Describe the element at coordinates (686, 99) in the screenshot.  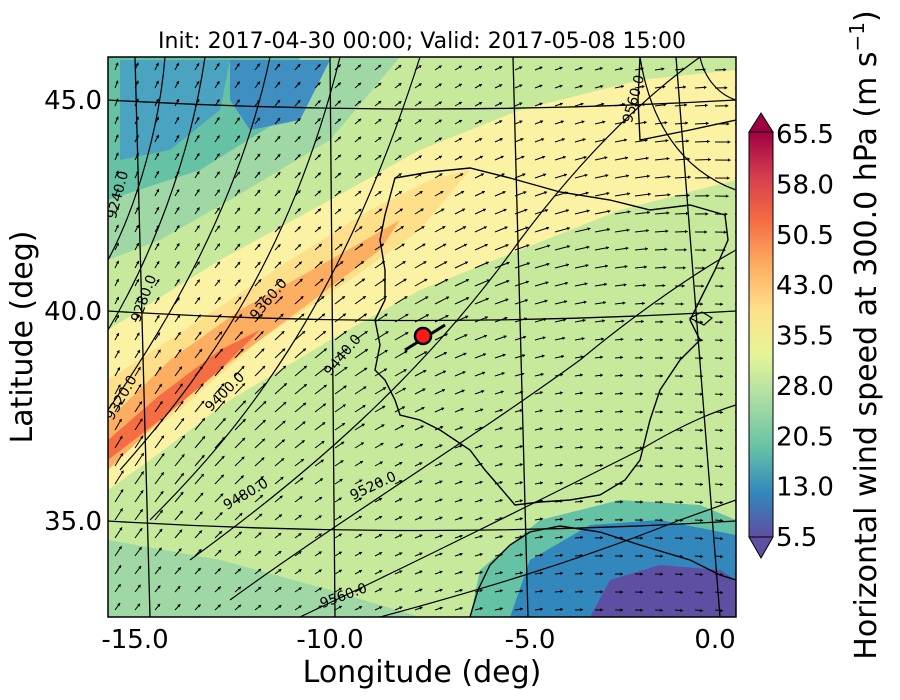
I see `coastline-france` at that location.